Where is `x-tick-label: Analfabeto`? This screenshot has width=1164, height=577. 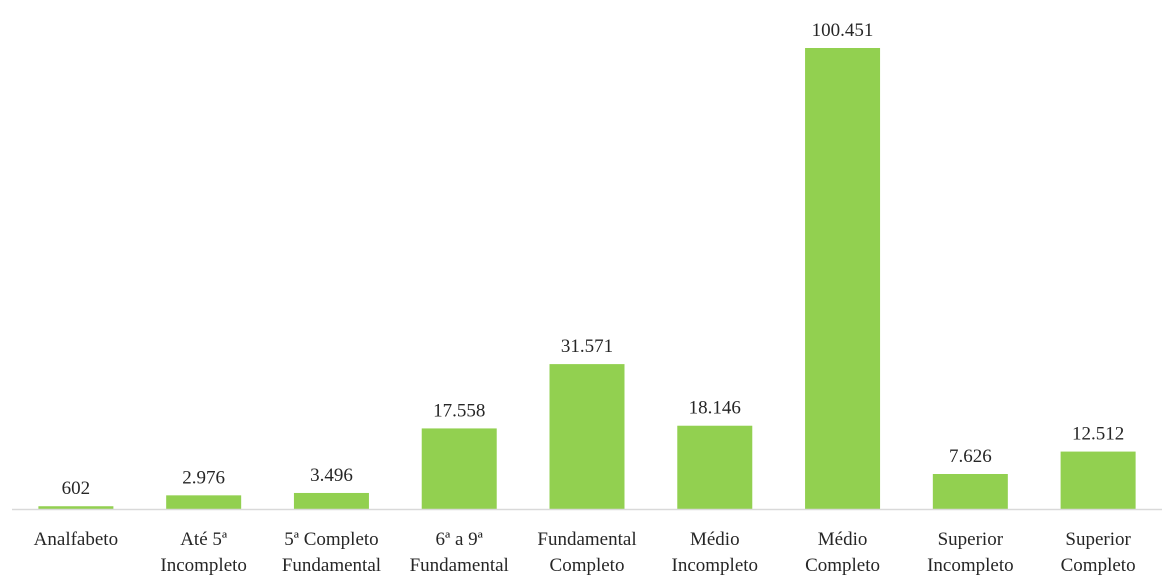
x-tick-label: Analfabeto is located at coordinates (76, 539).